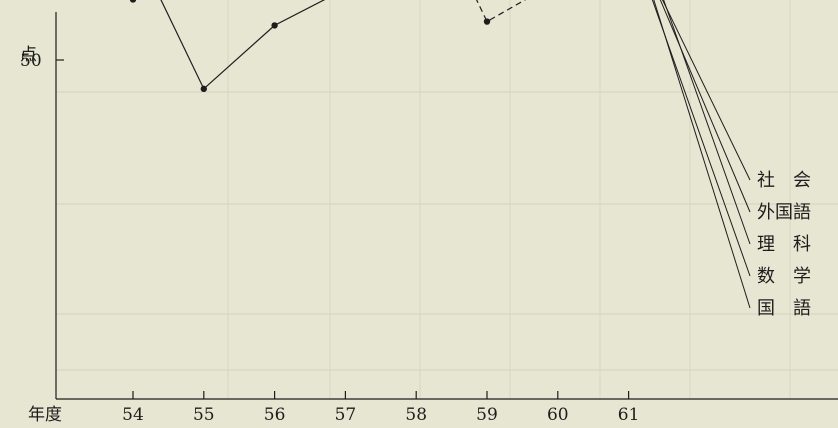 Image resolution: width=838 pixels, height=428 pixels. What do you see at coordinates (784, 244) in the screenshot?
I see `legend-label: 理 科` at bounding box center [784, 244].